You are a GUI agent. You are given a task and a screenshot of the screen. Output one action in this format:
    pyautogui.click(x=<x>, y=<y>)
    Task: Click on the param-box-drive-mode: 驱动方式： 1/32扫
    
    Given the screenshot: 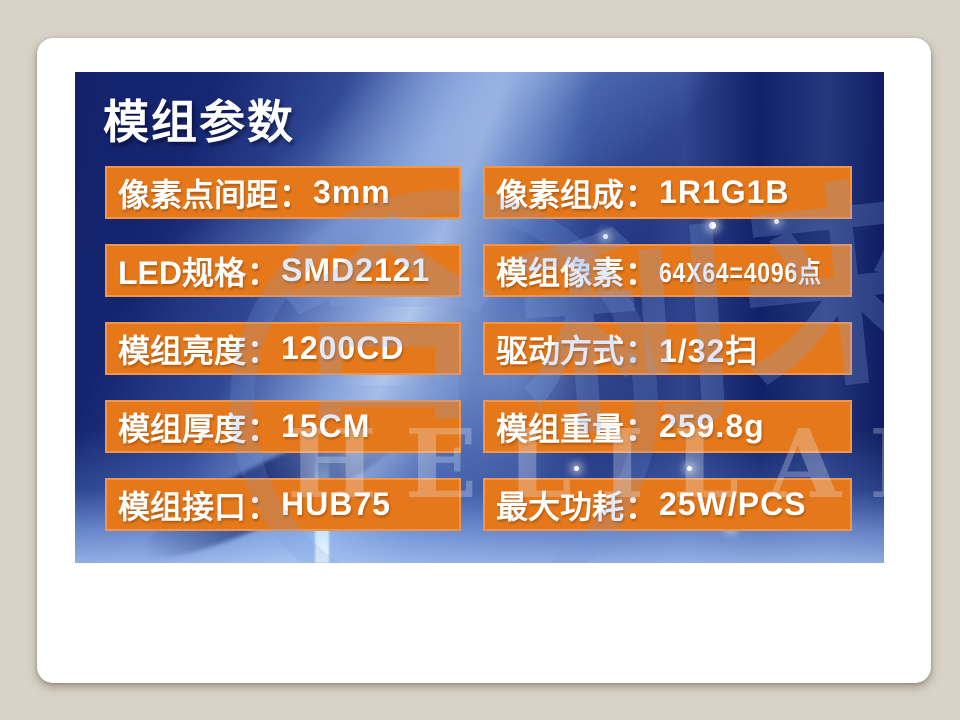 What is the action you would take?
    pyautogui.click(x=667, y=348)
    